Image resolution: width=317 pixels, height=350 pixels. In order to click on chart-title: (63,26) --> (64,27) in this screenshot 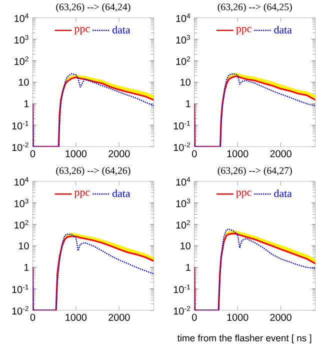, I will do `click(255, 171)`.